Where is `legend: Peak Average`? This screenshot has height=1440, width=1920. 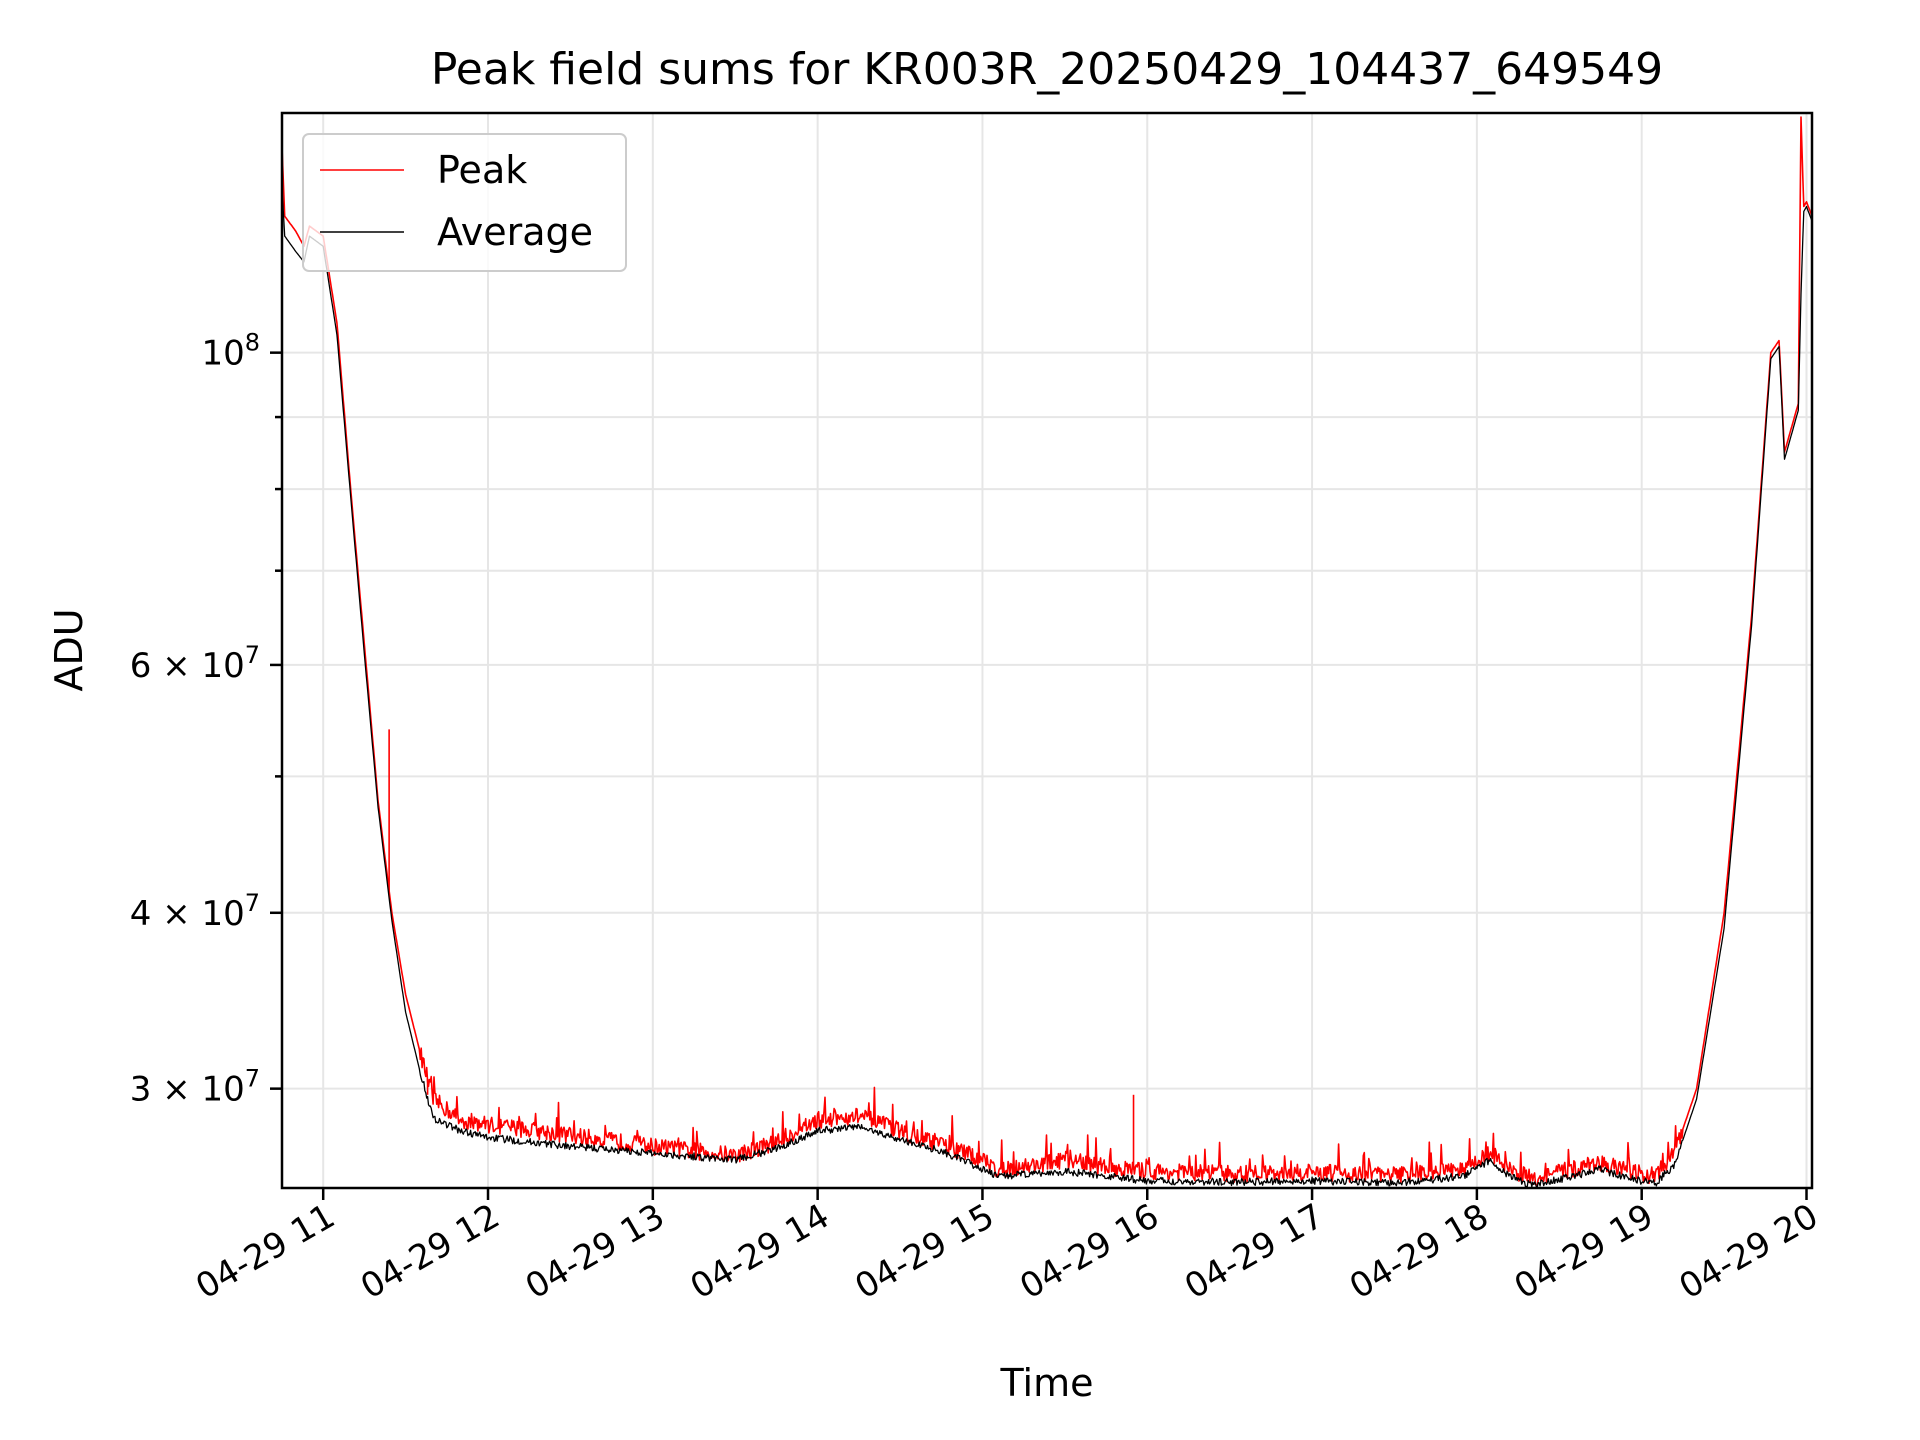
legend: Peak Average is located at coordinates (464, 202).